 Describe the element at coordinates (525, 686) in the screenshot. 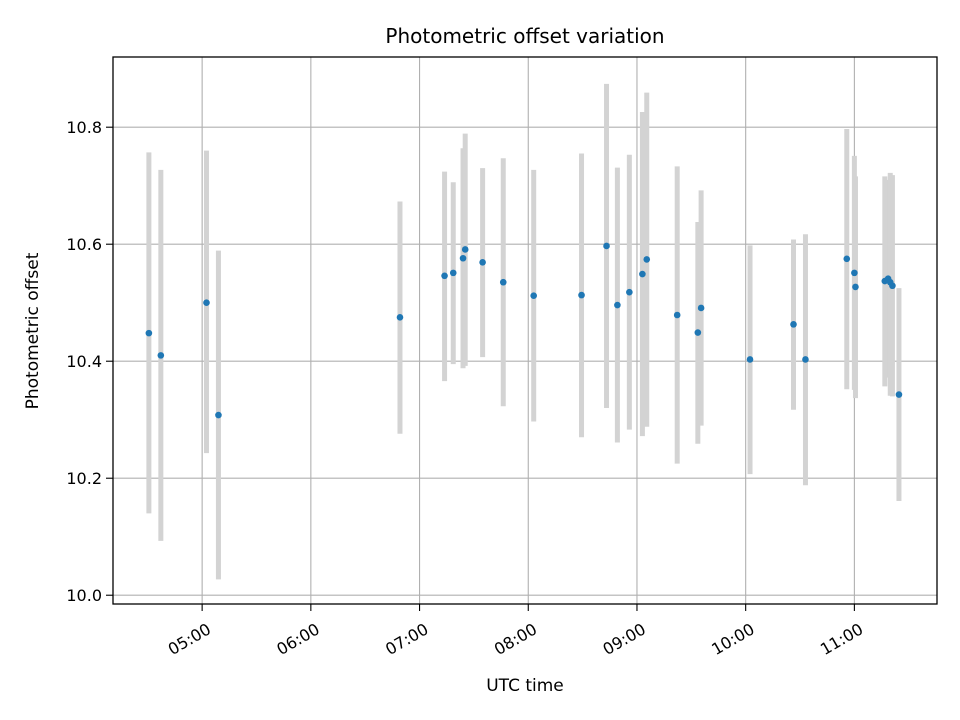

I see `x-axis-label: UTC time` at that location.